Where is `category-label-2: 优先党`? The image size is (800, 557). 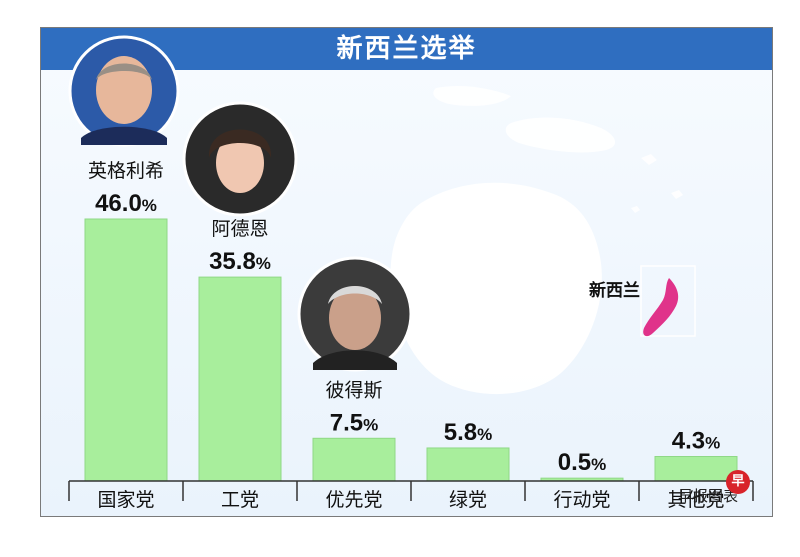
category-label-2: 优先党 is located at coordinates (353, 500).